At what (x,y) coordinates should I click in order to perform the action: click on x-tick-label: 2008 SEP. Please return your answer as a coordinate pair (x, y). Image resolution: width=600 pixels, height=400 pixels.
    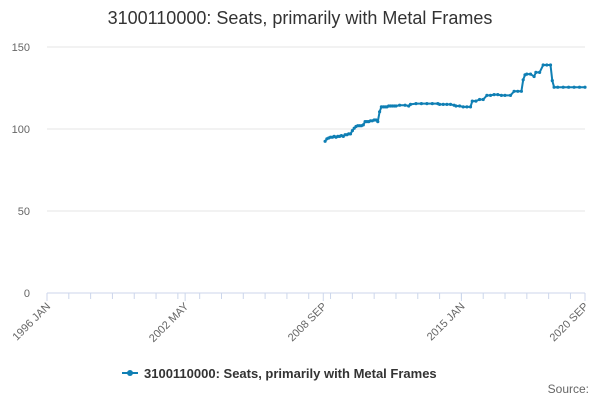
    Looking at the image, I should click on (308, 323).